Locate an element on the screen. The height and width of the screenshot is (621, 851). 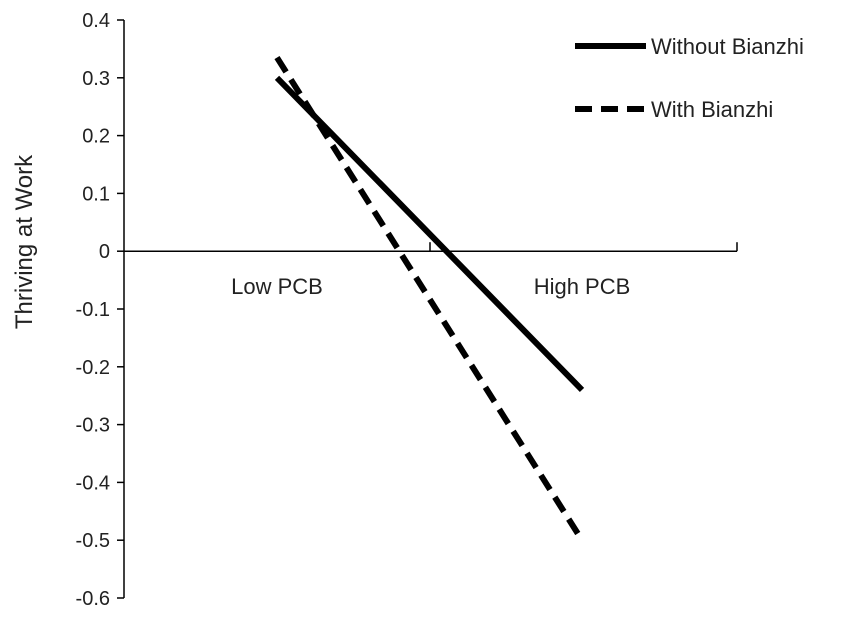
y-tick-label: -0.2 is located at coordinates (93, 368).